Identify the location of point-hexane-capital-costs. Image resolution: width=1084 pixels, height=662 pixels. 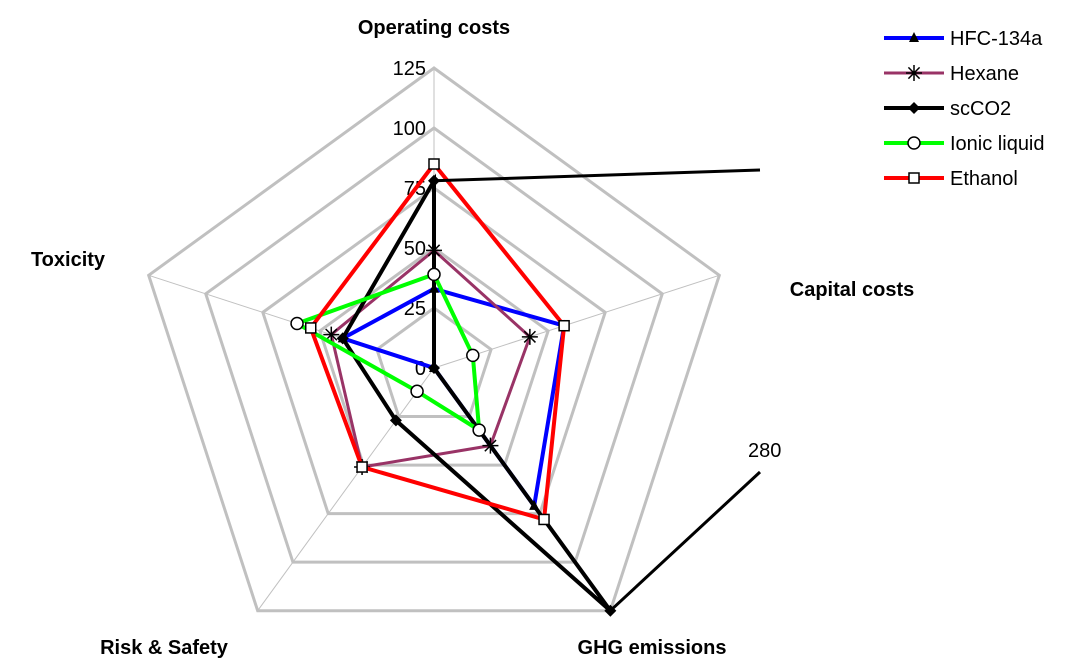
(529, 336).